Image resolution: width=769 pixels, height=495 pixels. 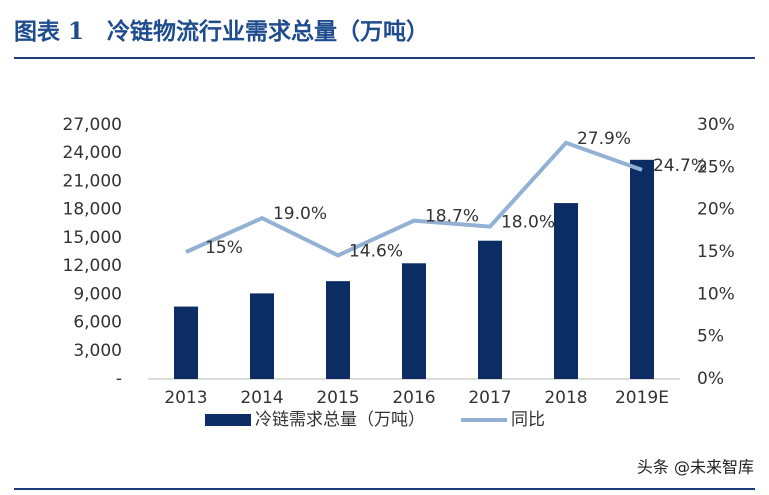 I want to click on data-label: 18.0%, so click(x=528, y=223).